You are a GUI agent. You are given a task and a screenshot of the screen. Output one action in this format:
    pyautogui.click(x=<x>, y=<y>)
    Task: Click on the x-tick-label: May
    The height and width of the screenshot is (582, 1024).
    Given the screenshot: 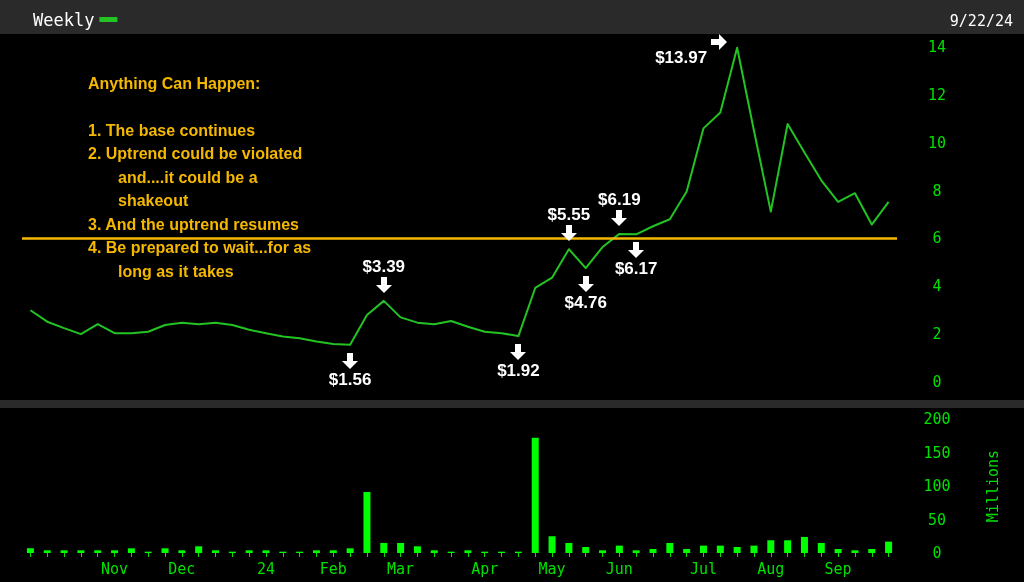 What is the action you would take?
    pyautogui.click(x=552, y=568)
    